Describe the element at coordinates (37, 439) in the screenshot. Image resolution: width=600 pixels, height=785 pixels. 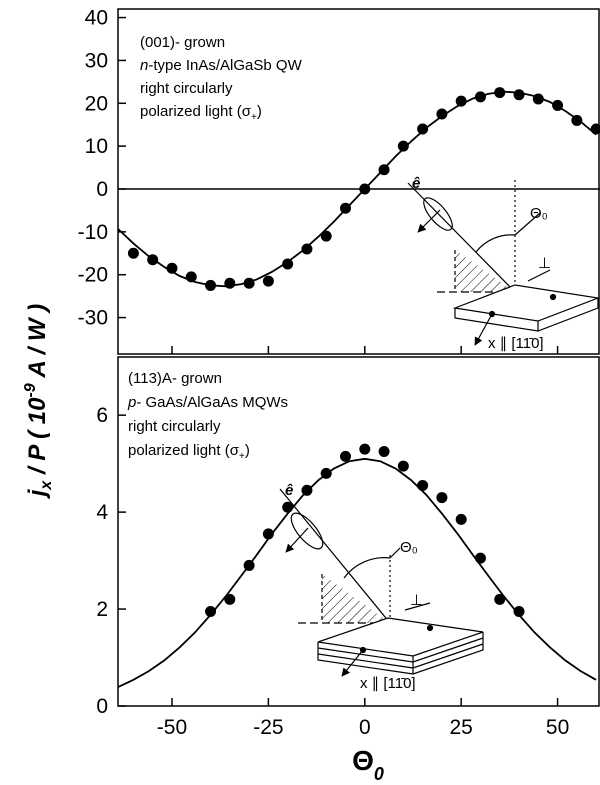
I see `y-axis-label: / P ( 10` at that location.